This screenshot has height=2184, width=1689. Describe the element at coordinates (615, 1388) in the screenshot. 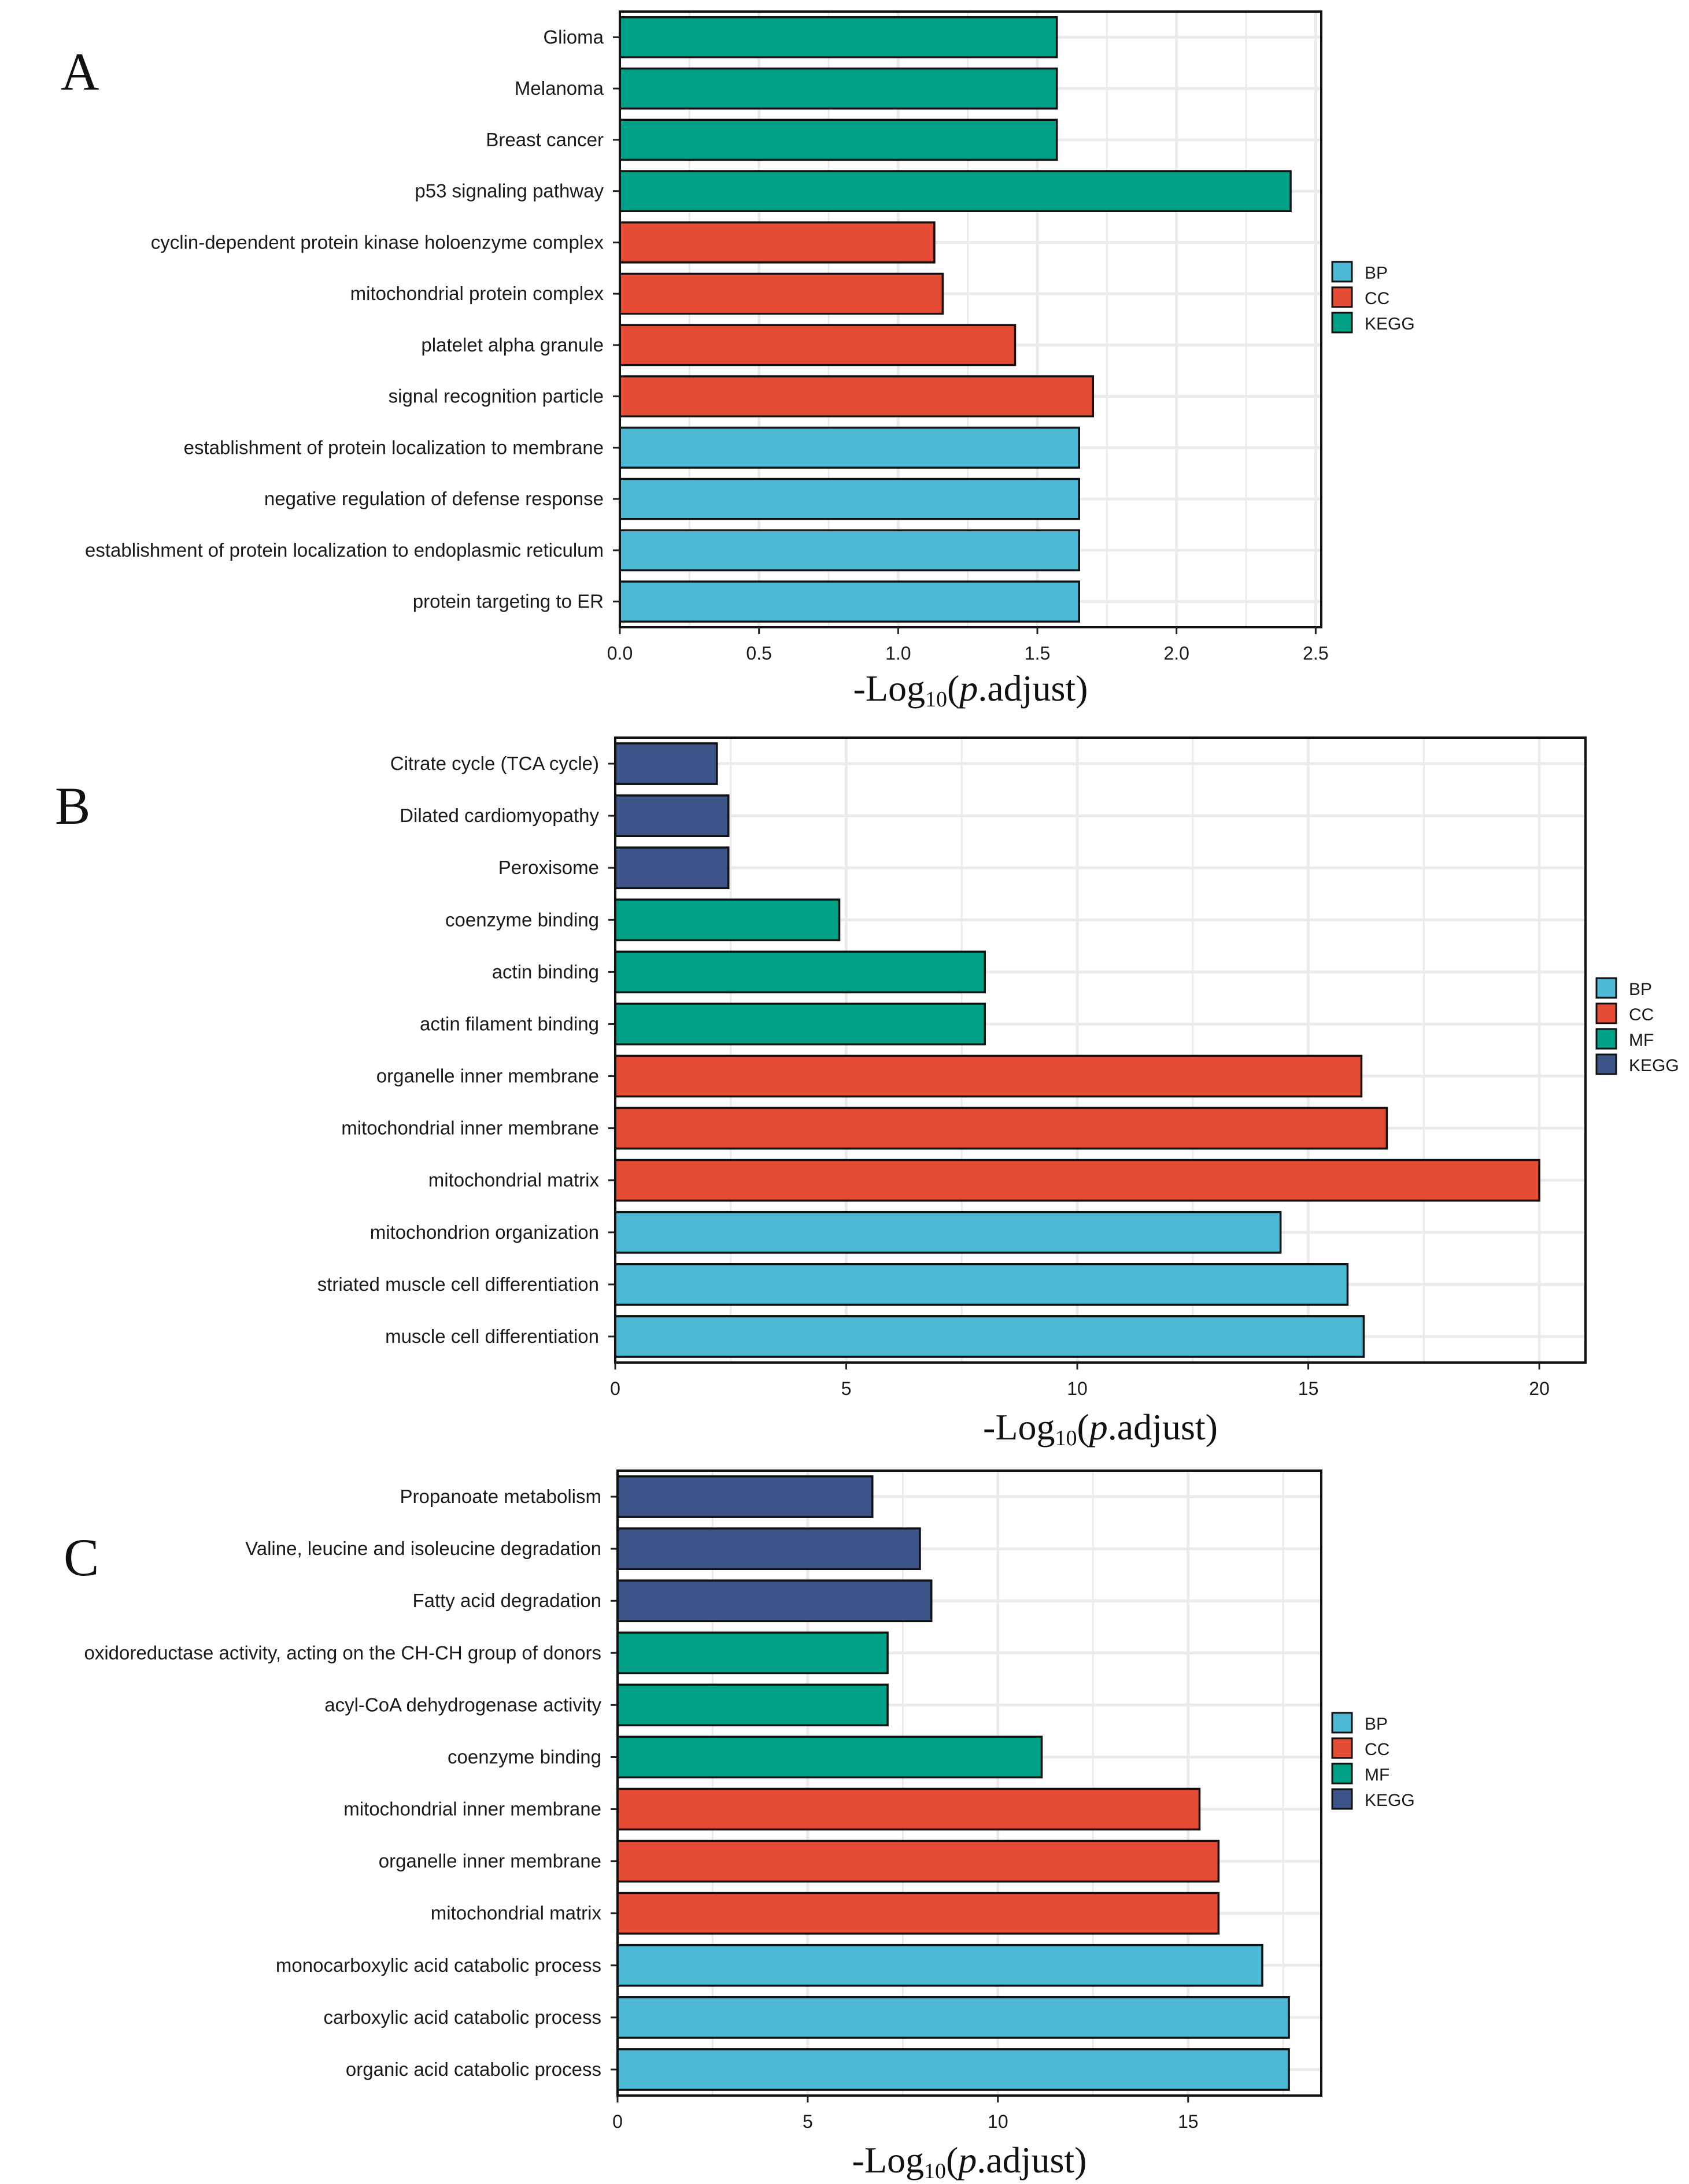

I see `panel-b-x-tick-label: 0` at that location.